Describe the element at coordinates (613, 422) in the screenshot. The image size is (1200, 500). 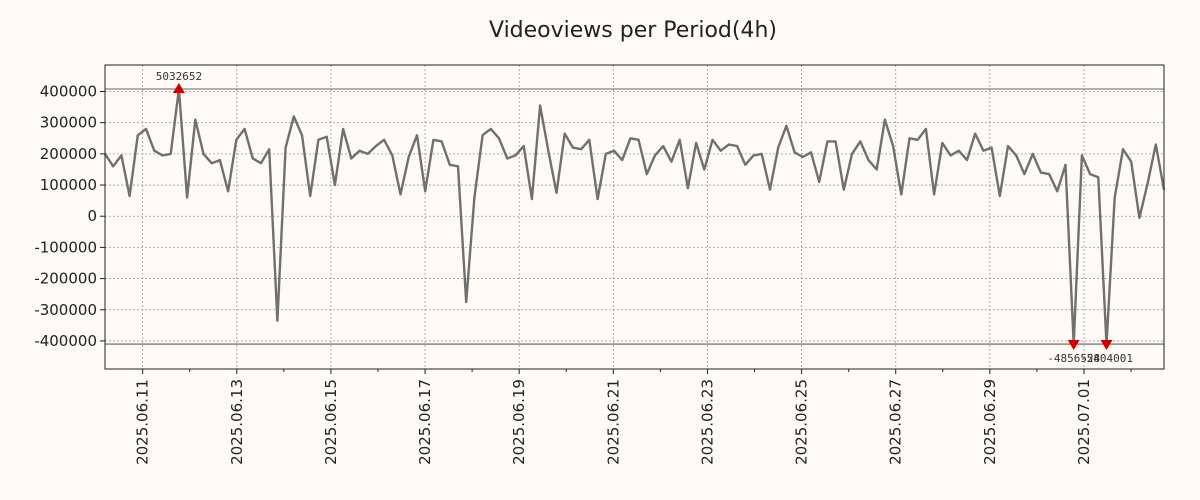
I see `x-tick-label: 2025.06.21` at that location.